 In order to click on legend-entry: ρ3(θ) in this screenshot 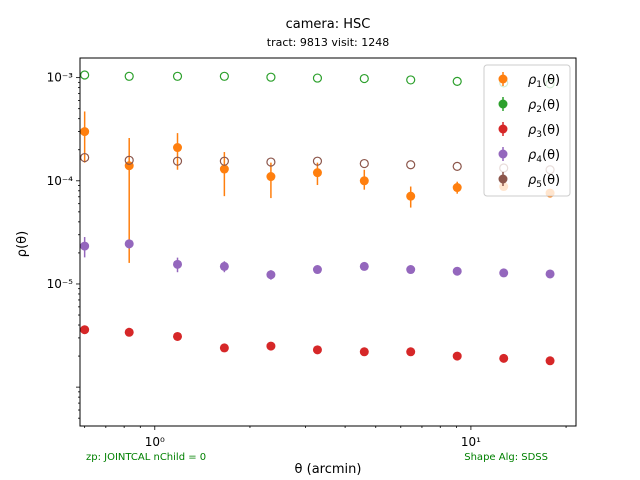, I will do `click(529, 131)`.